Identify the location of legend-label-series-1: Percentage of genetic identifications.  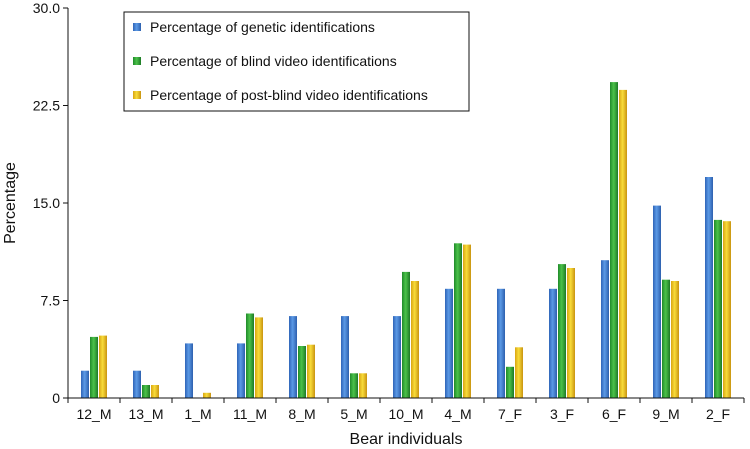
(262, 27).